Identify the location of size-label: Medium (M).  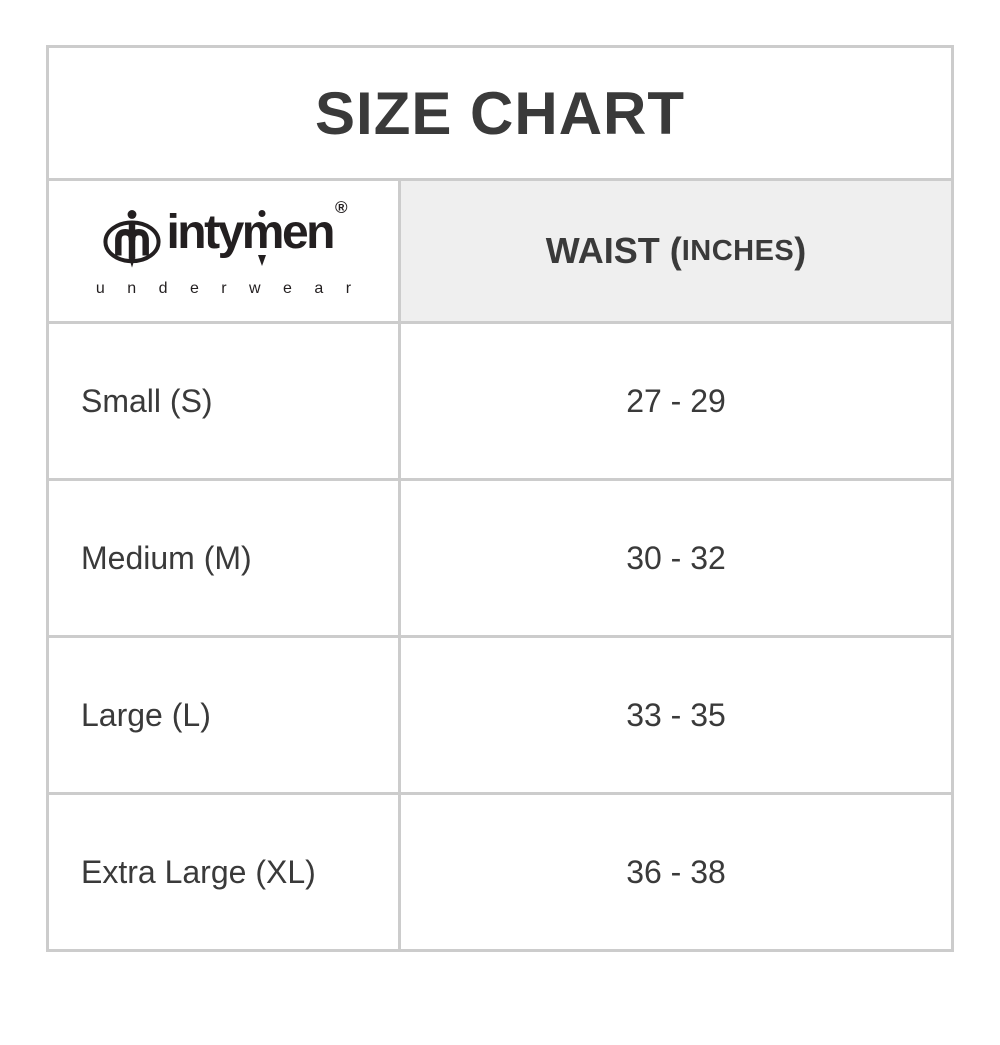
(225, 558).